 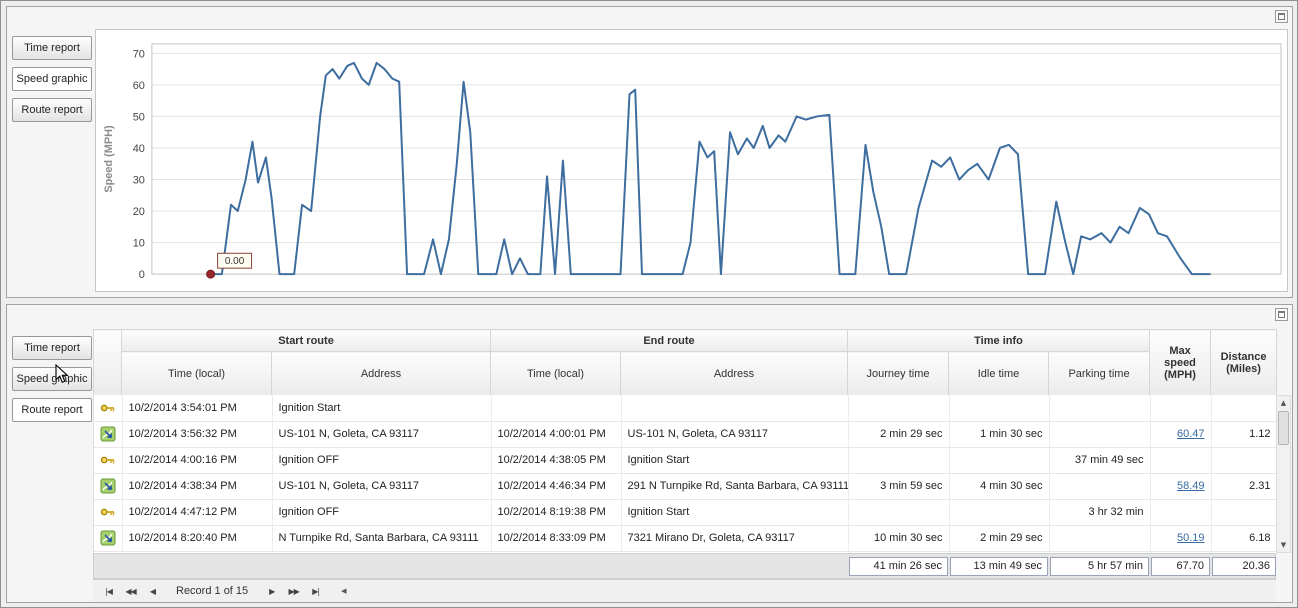 I want to click on cell-end-address: 7321 Mirano Dr, Goleta, CA 93117, so click(x=735, y=538).